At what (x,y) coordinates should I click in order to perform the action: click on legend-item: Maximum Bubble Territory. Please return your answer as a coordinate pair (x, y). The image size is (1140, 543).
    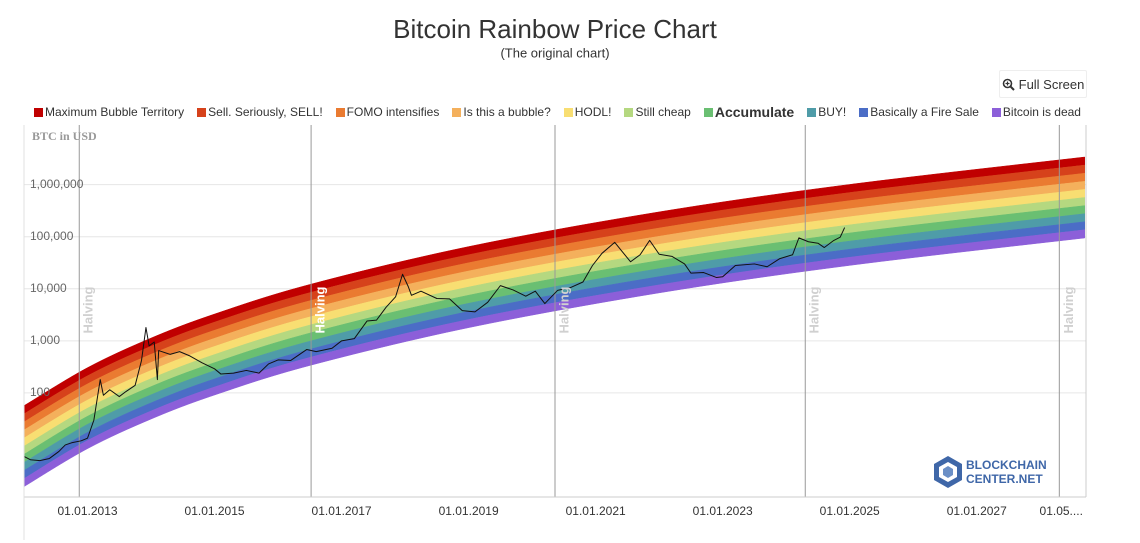
    Looking at the image, I should click on (109, 112).